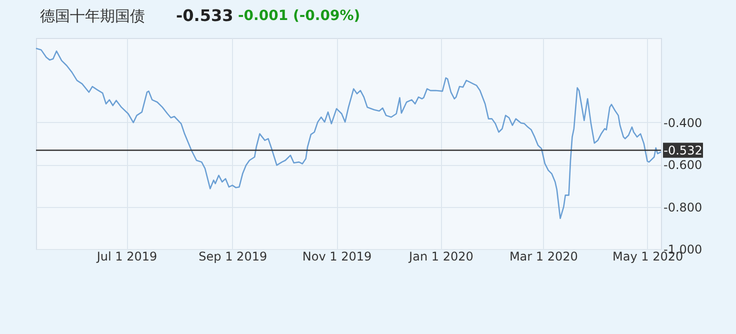 The width and height of the screenshot is (736, 334). Describe the element at coordinates (441, 257) in the screenshot. I see `x-tick-label: Jan 1 2020` at that location.